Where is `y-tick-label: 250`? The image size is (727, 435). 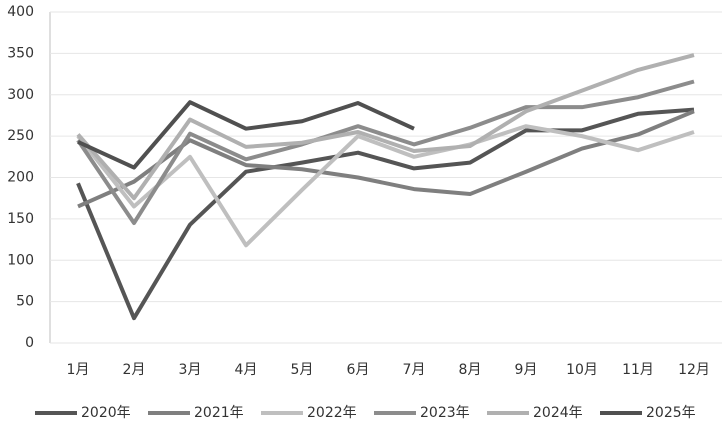
y-tick-label: 250 is located at coordinates (20, 136).